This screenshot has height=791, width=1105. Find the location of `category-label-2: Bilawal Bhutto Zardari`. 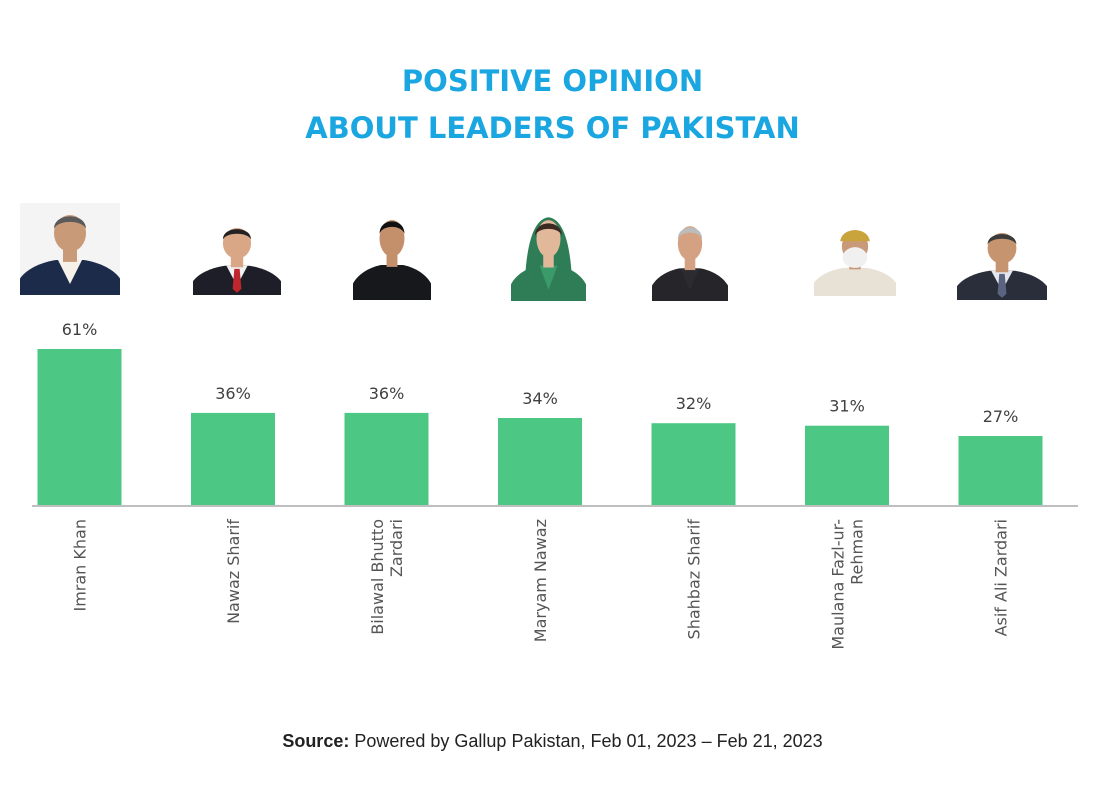

category-label-2: Bilawal Bhutto Zardari is located at coordinates (387, 577).